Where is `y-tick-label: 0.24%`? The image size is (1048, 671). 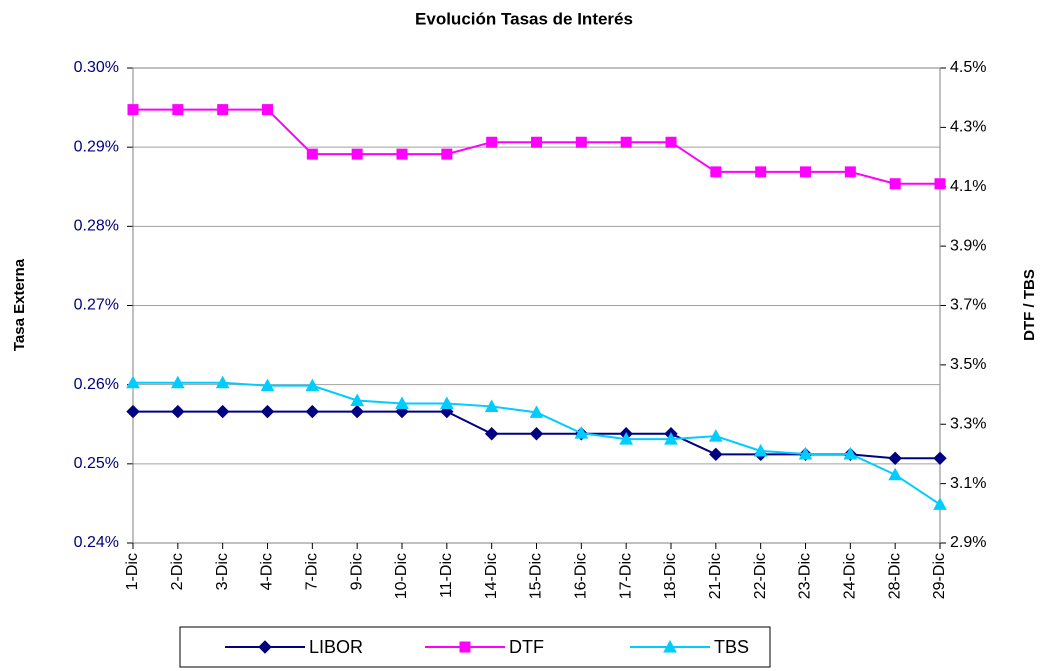 y-tick-label: 0.24% is located at coordinates (96, 542).